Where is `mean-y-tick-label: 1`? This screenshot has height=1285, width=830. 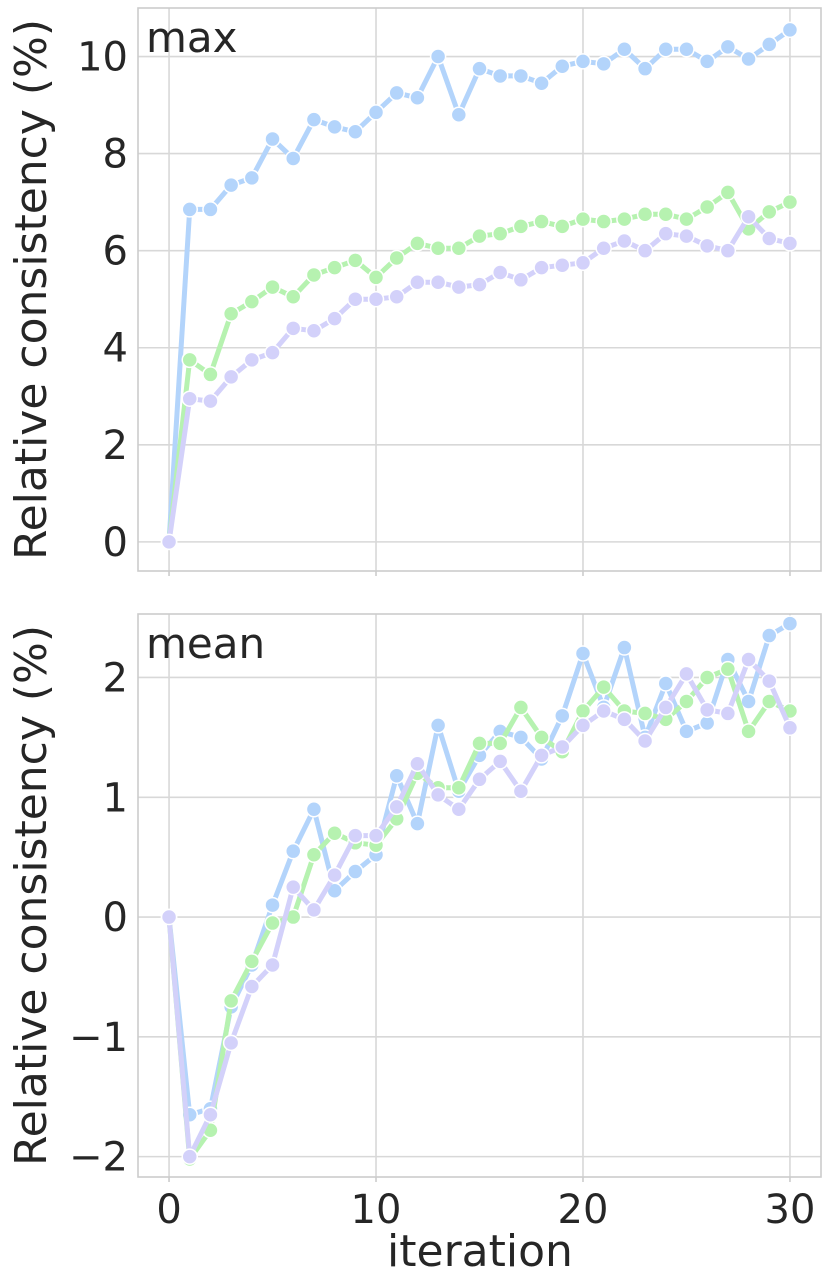
mean-y-tick-label: 1 is located at coordinates (115, 798).